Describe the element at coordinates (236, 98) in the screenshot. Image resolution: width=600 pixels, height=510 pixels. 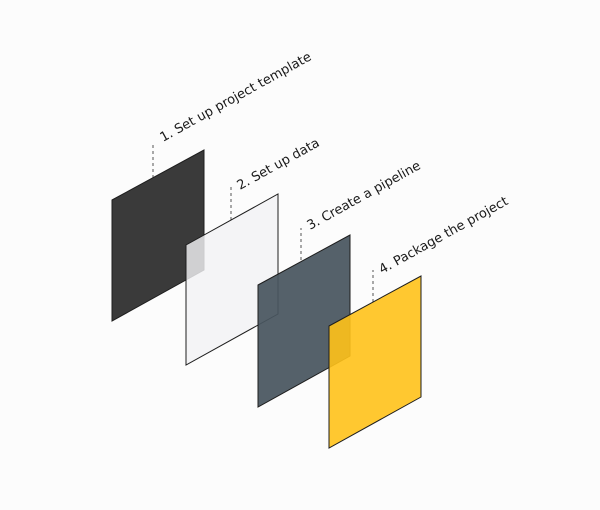
I see `step-1-label: 1. Set up project template` at that location.